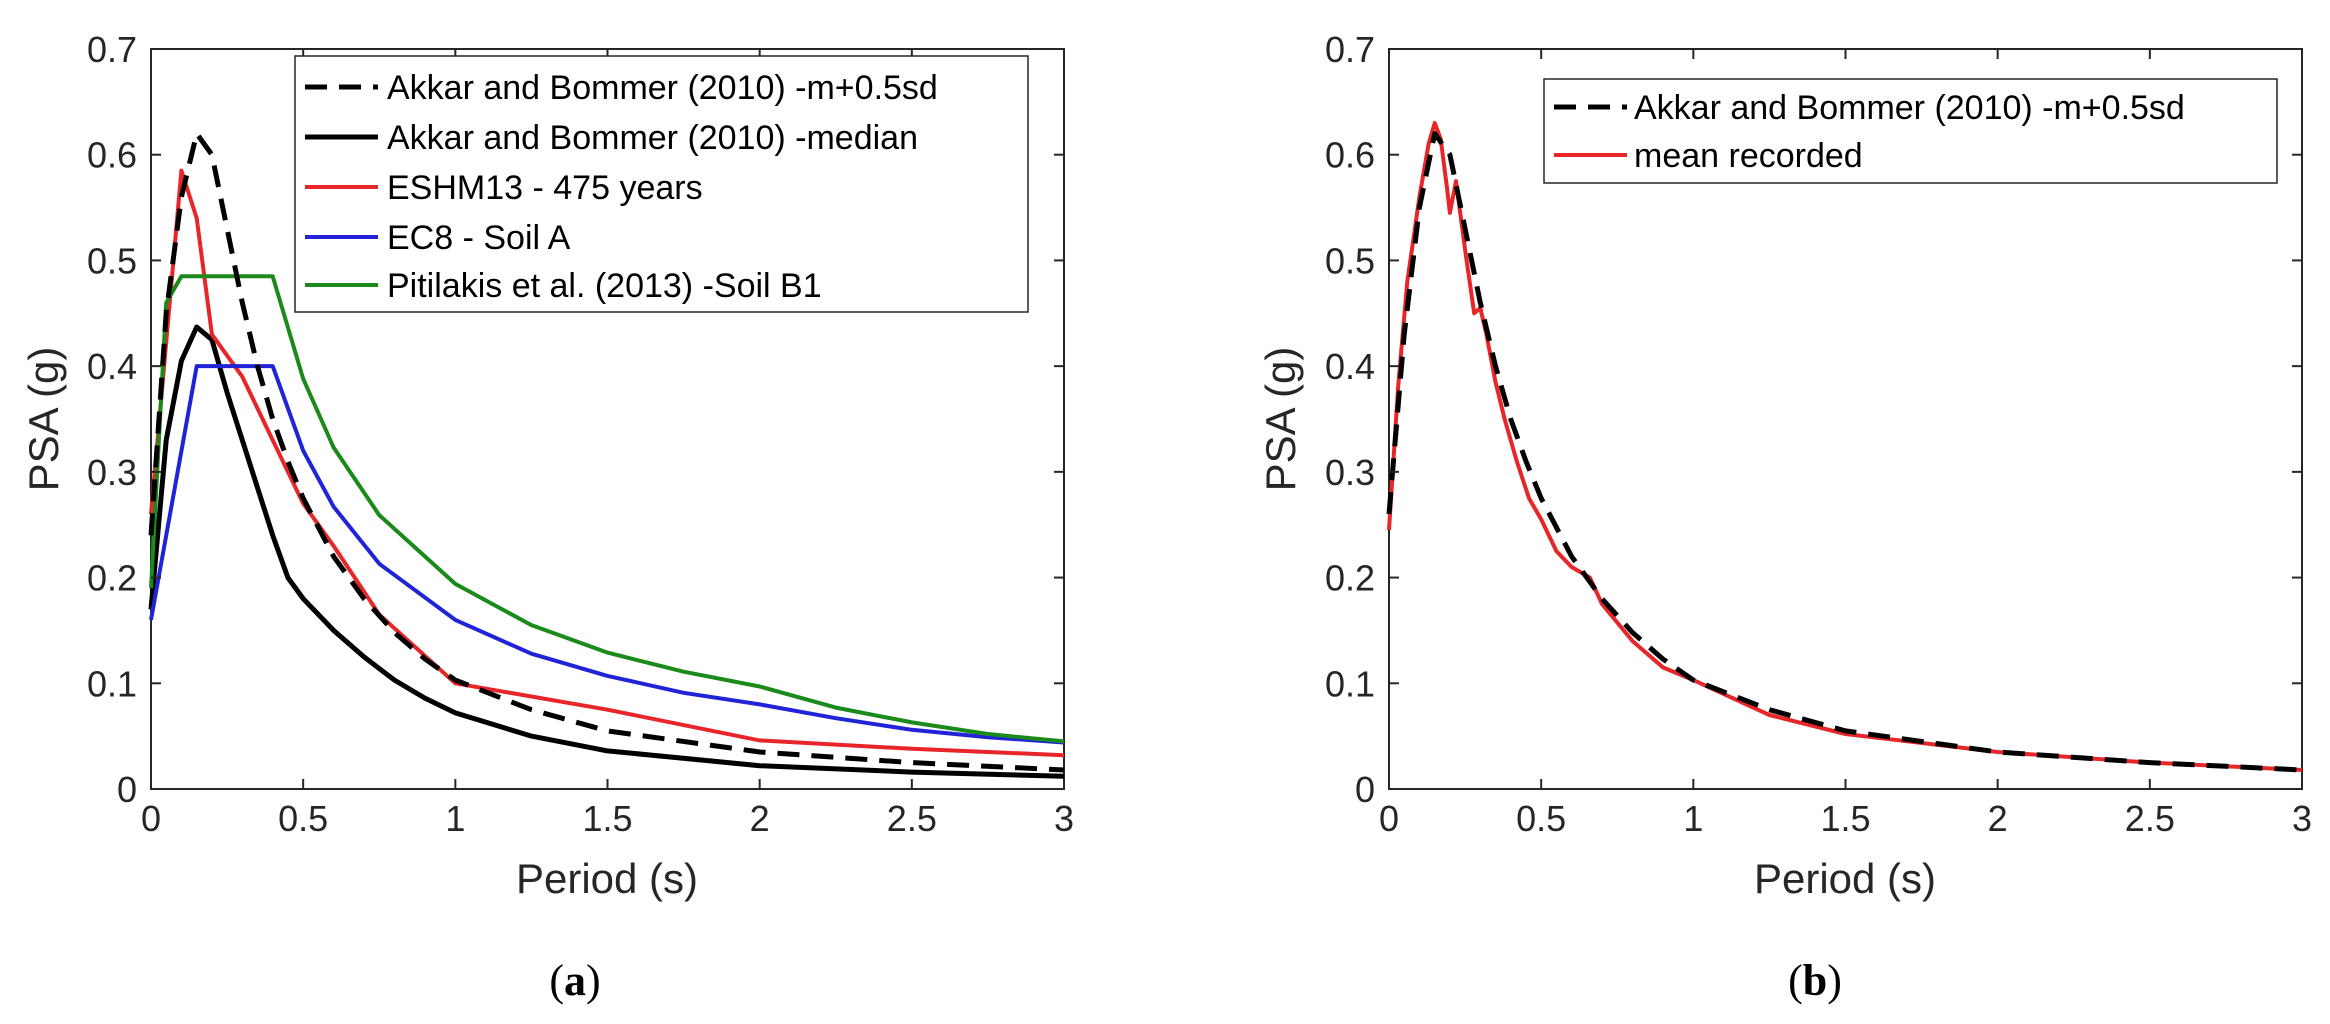 Image resolution: width=2330 pixels, height=1024 pixels. I want to click on panel-caption-letter: b, so click(1815, 980).